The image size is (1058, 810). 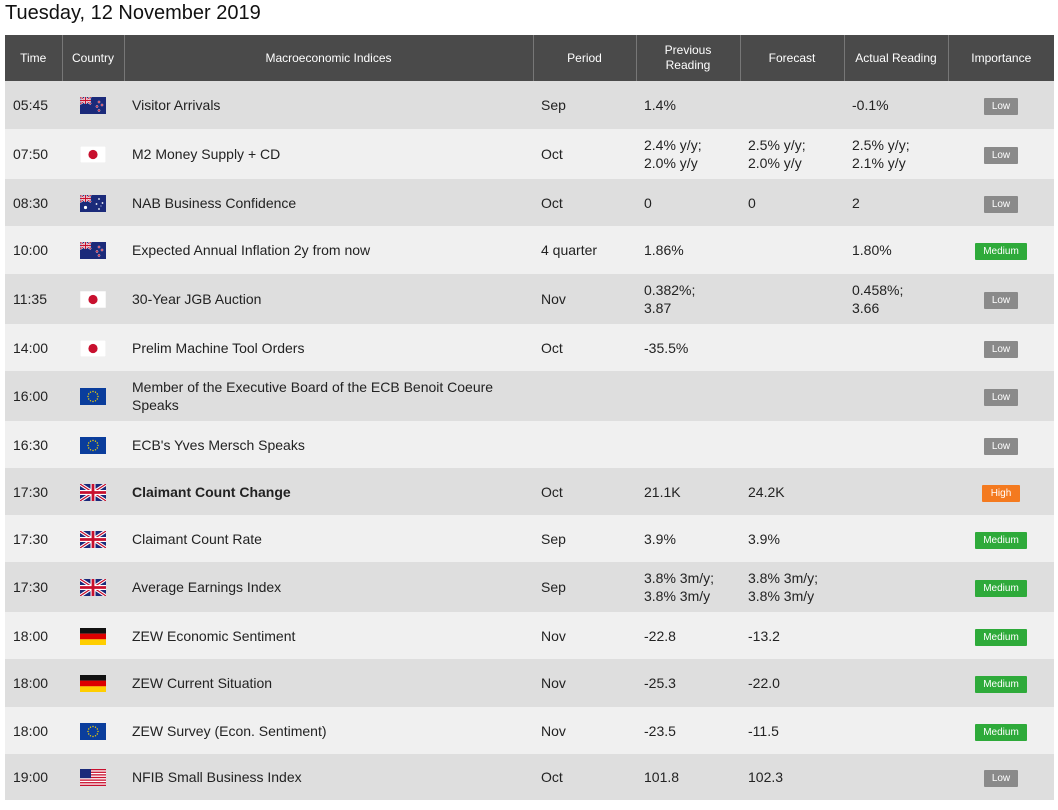 What do you see at coordinates (664, 250) in the screenshot?
I see `previous-reading-line: 1.86%` at bounding box center [664, 250].